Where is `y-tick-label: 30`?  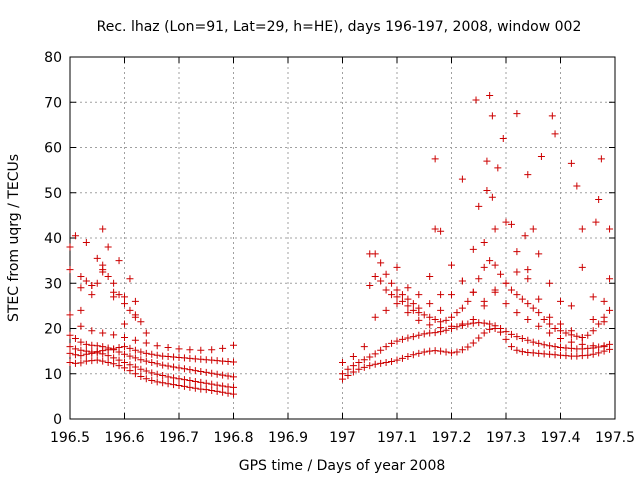 y-tick-label: 30 is located at coordinates (53, 284).